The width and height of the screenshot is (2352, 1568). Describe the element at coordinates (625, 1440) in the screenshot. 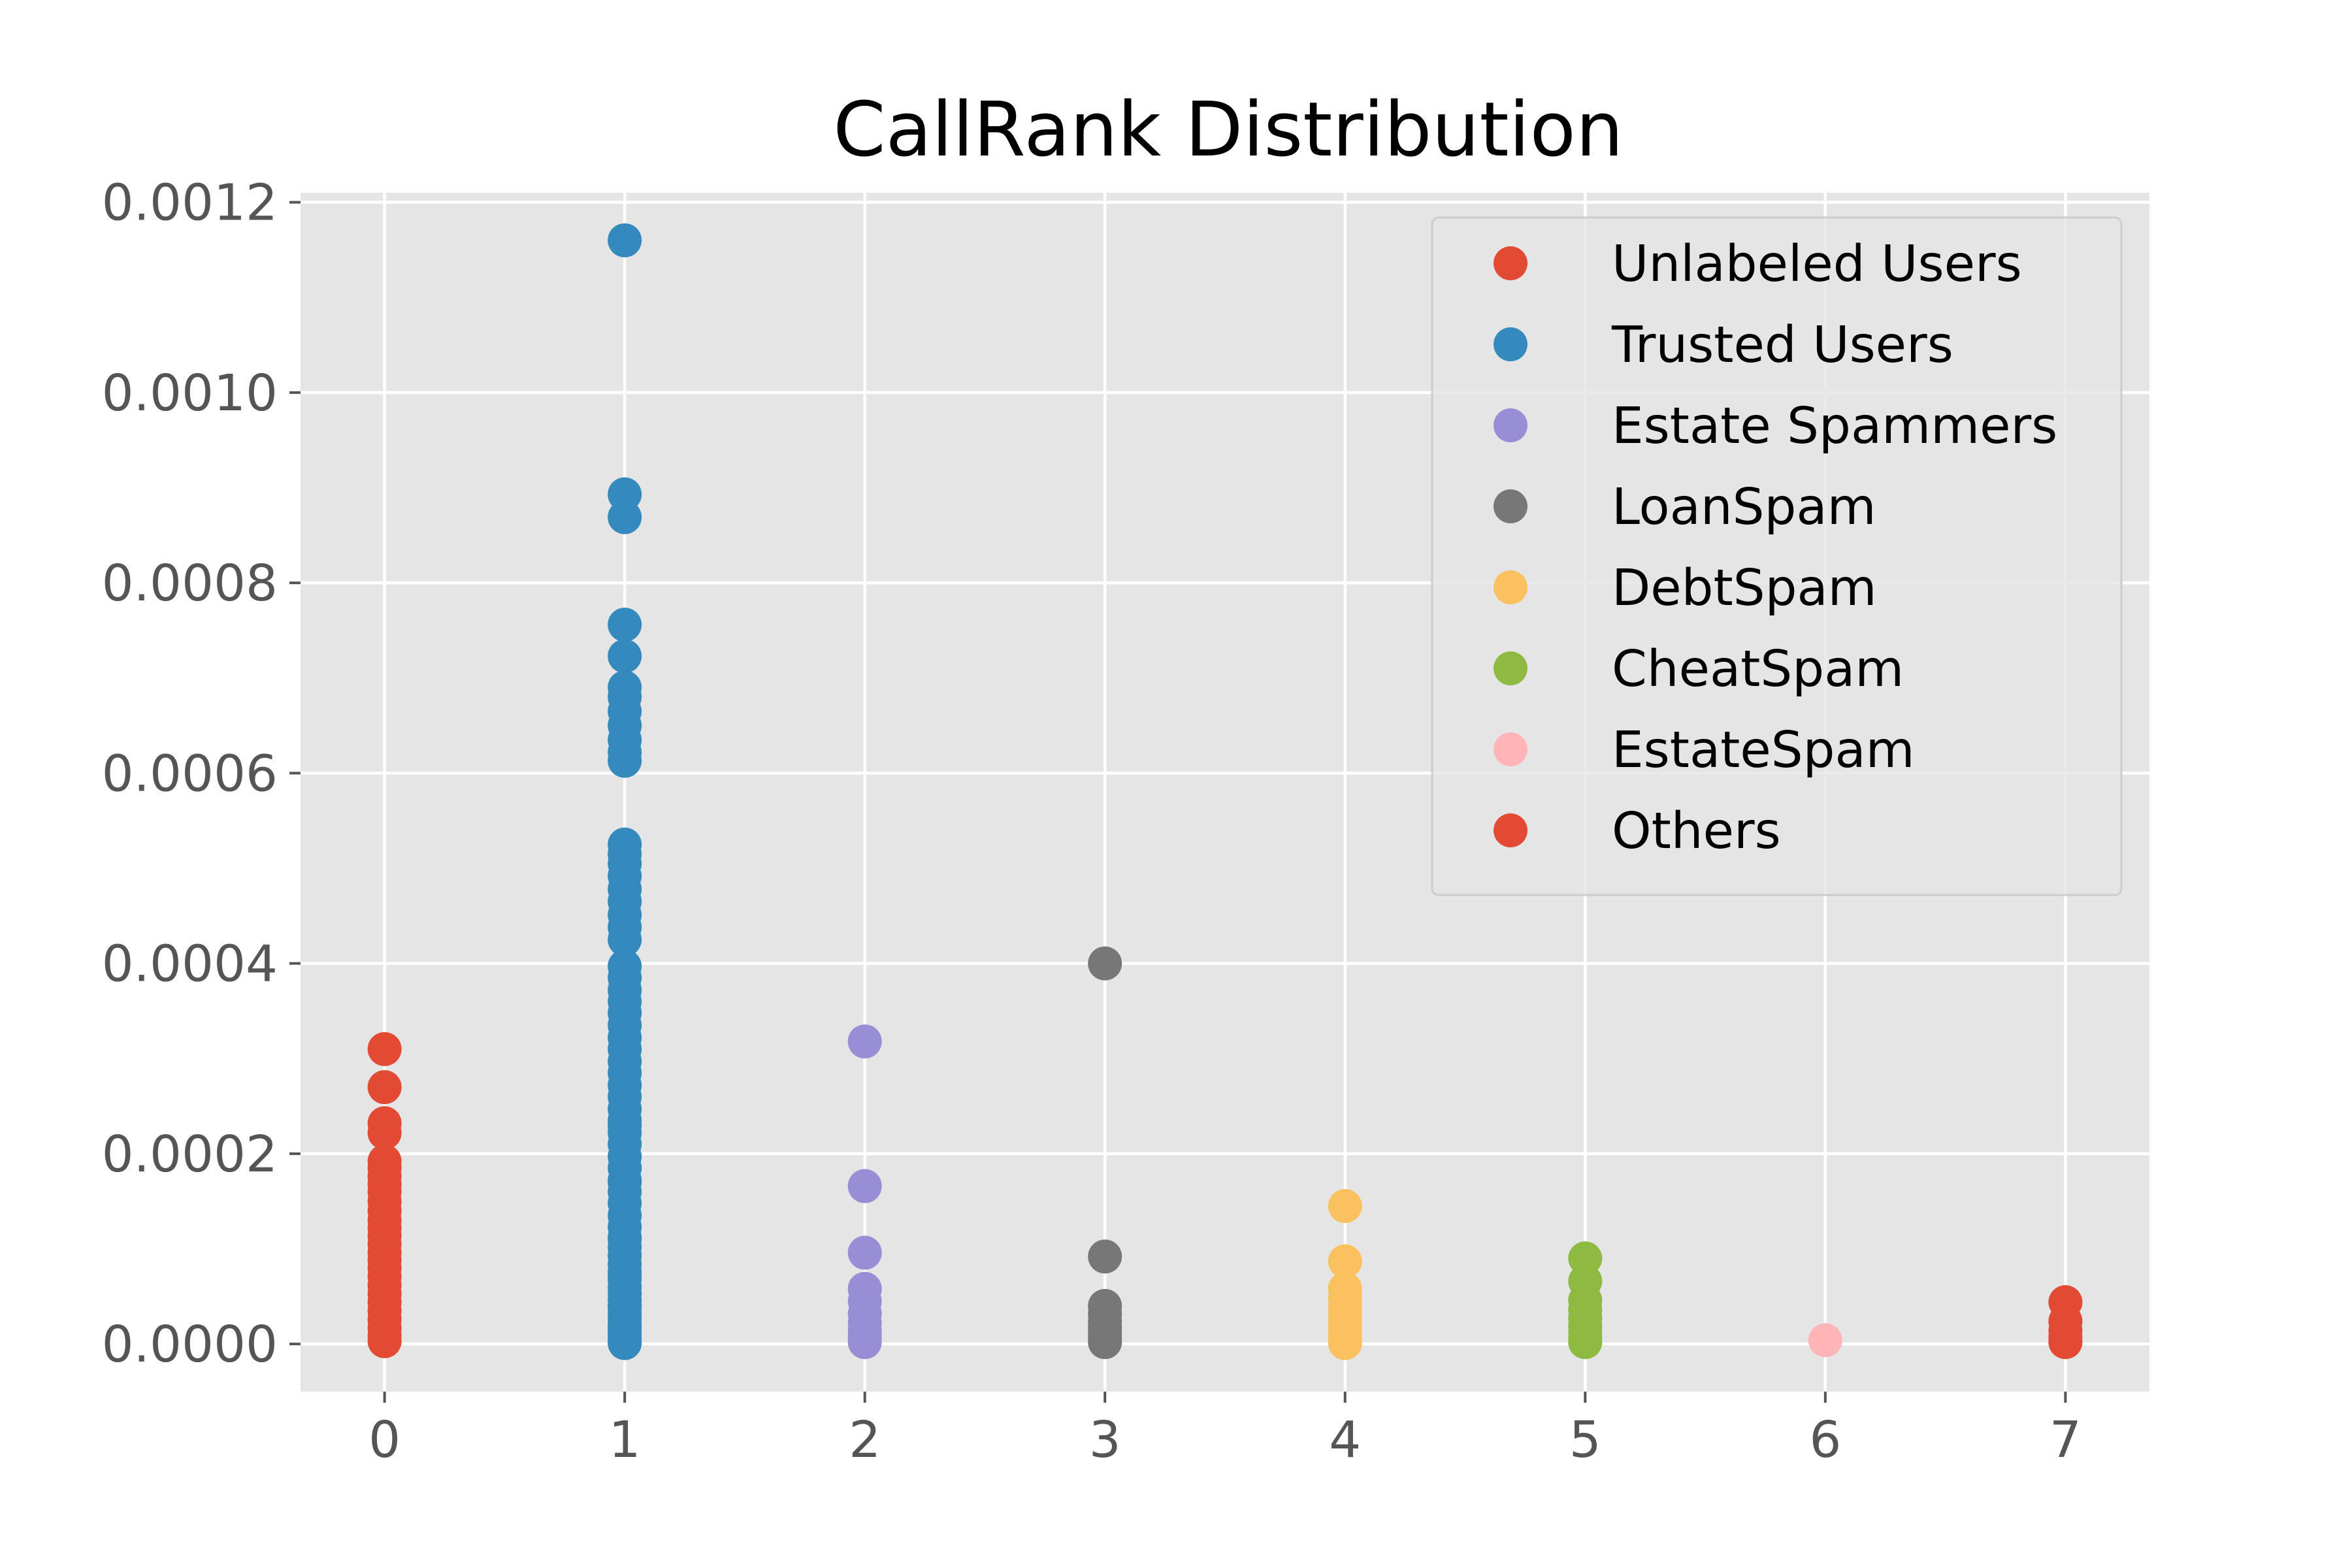

I see `x-tick-label: 1` at that location.